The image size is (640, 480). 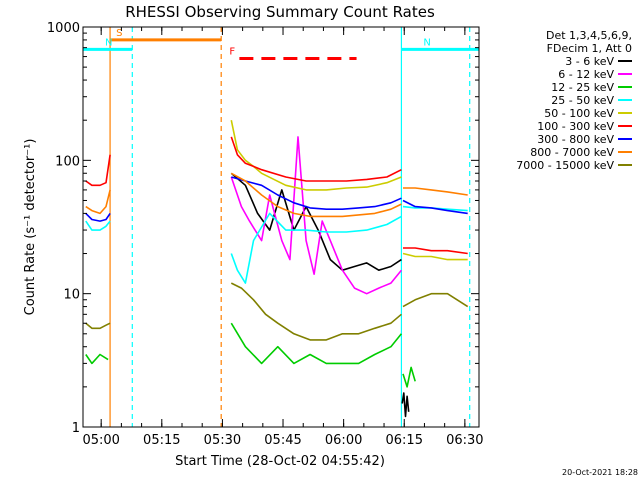 What do you see at coordinates (30, 227) in the screenshot?
I see `y-axis-label: Count Rate (s⁻¹ detector⁻¹)` at bounding box center [30, 227].